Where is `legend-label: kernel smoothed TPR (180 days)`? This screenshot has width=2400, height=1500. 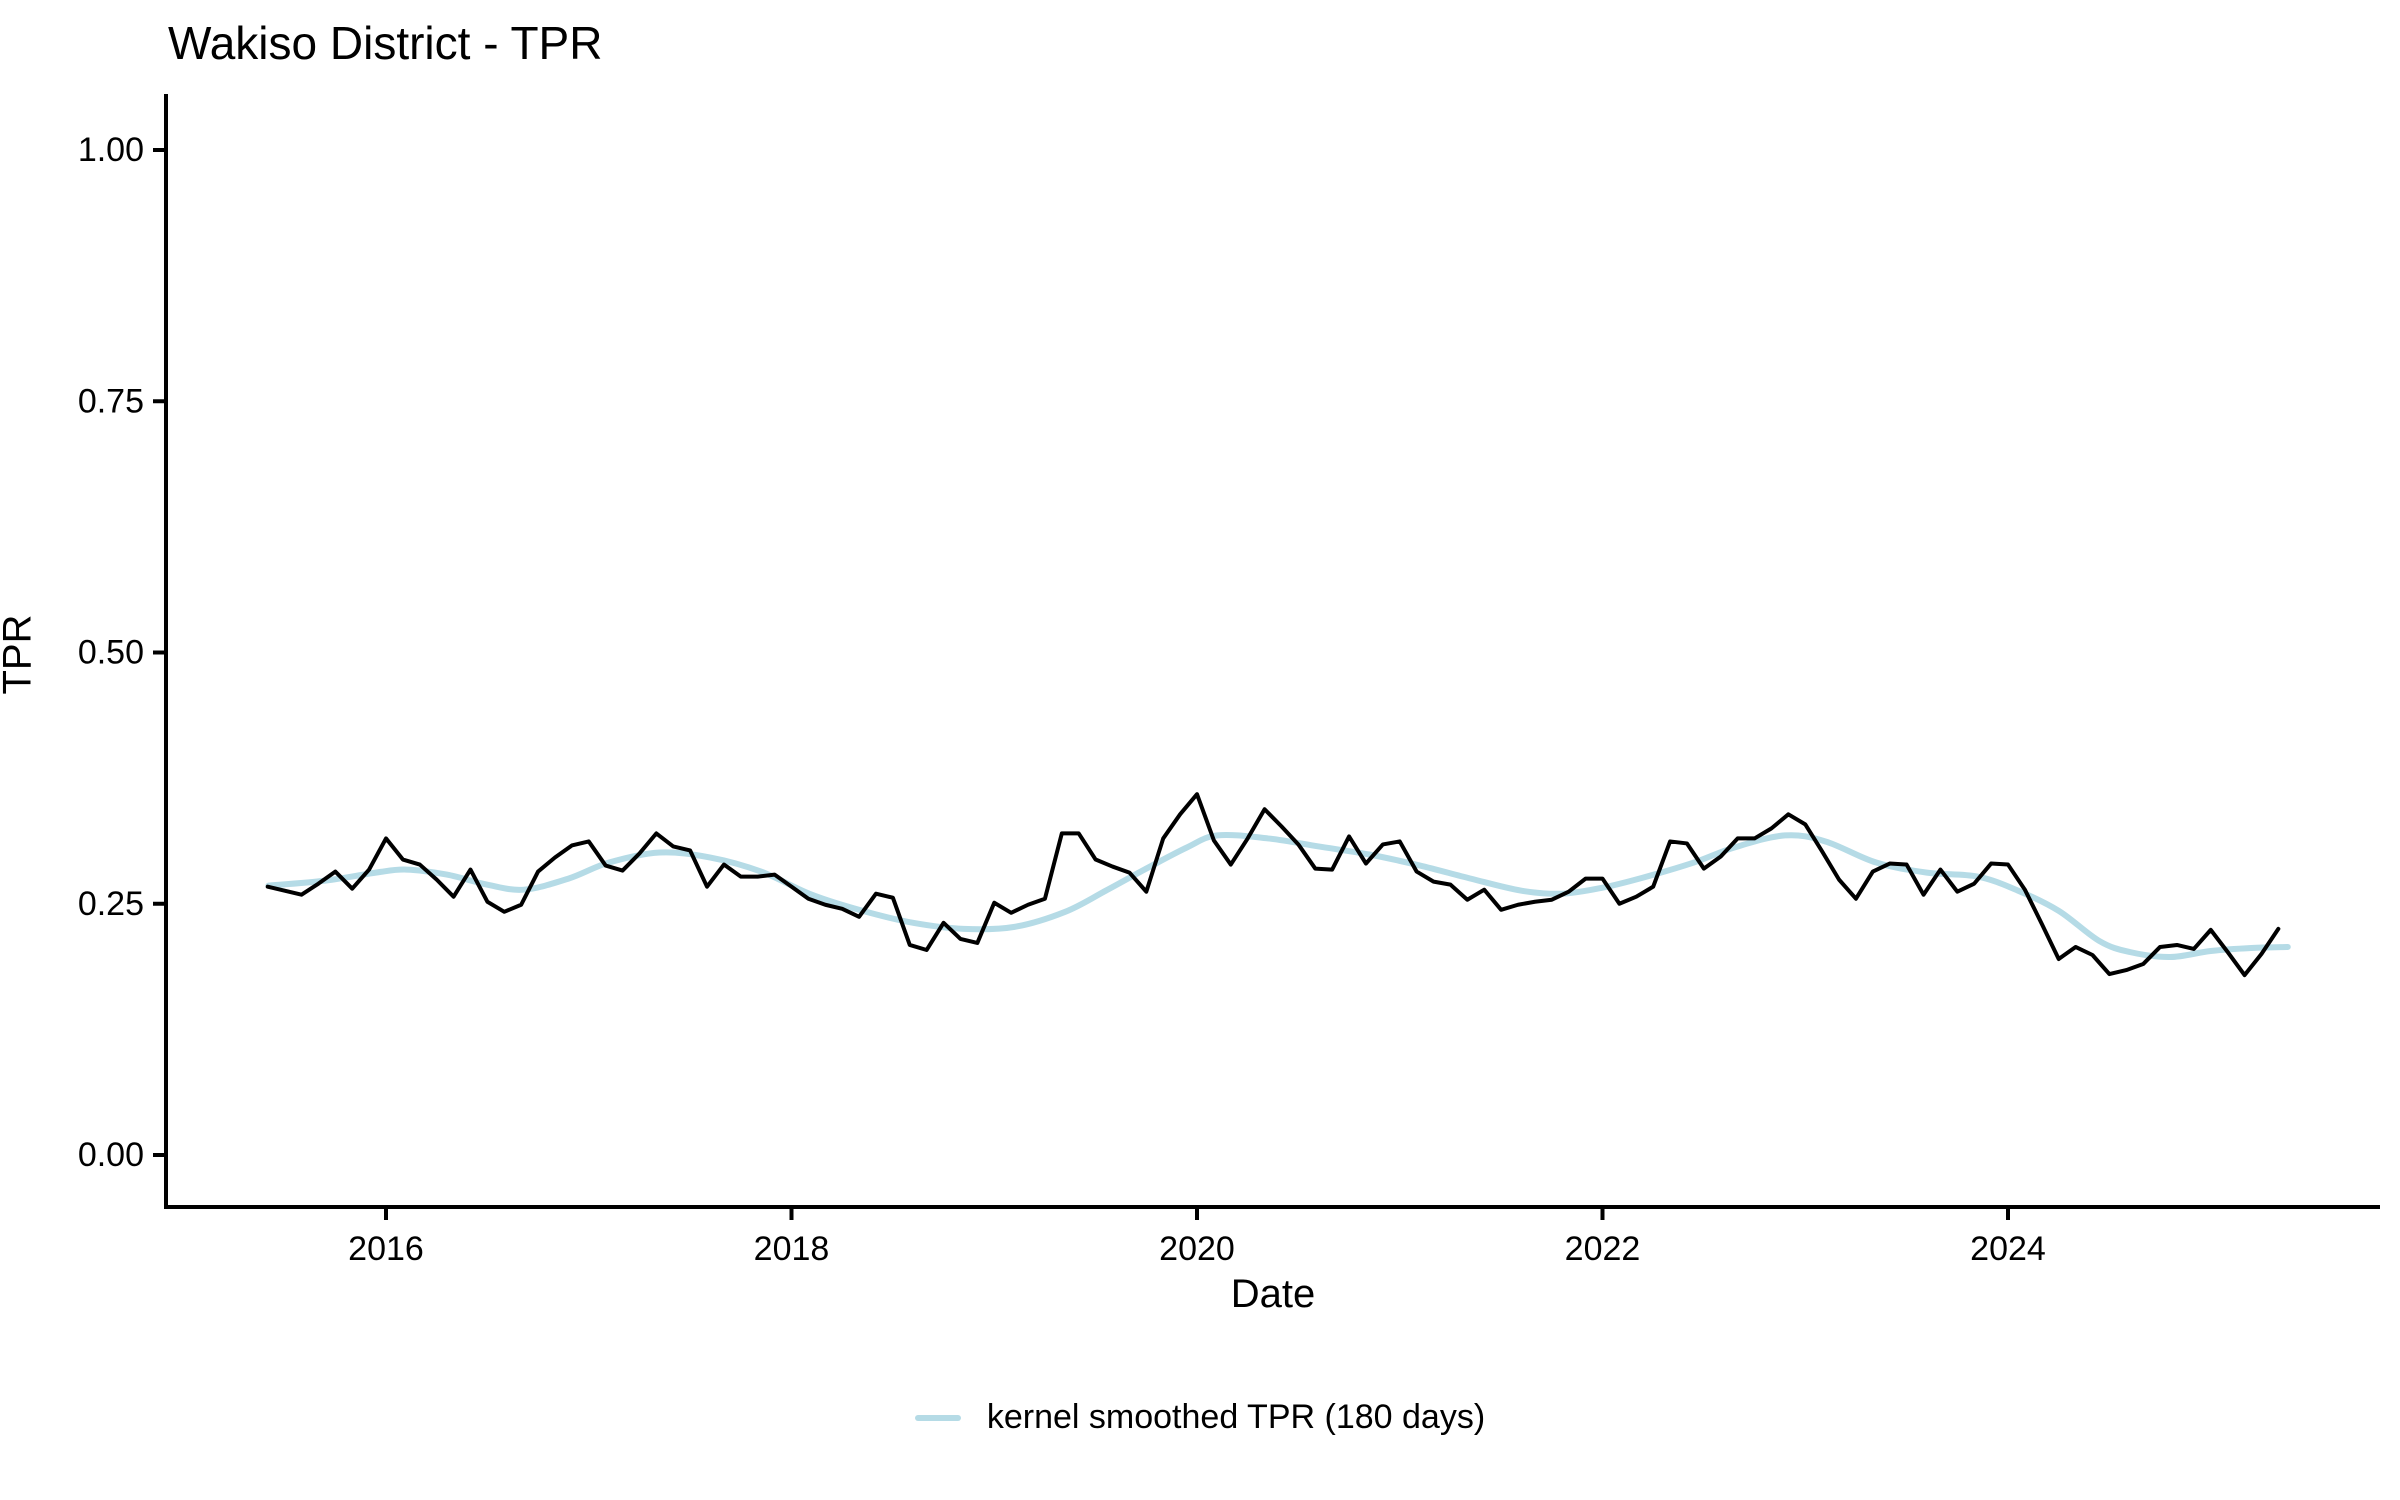
legend-label: kernel smoothed TPR (180 days) is located at coordinates (1236, 1417).